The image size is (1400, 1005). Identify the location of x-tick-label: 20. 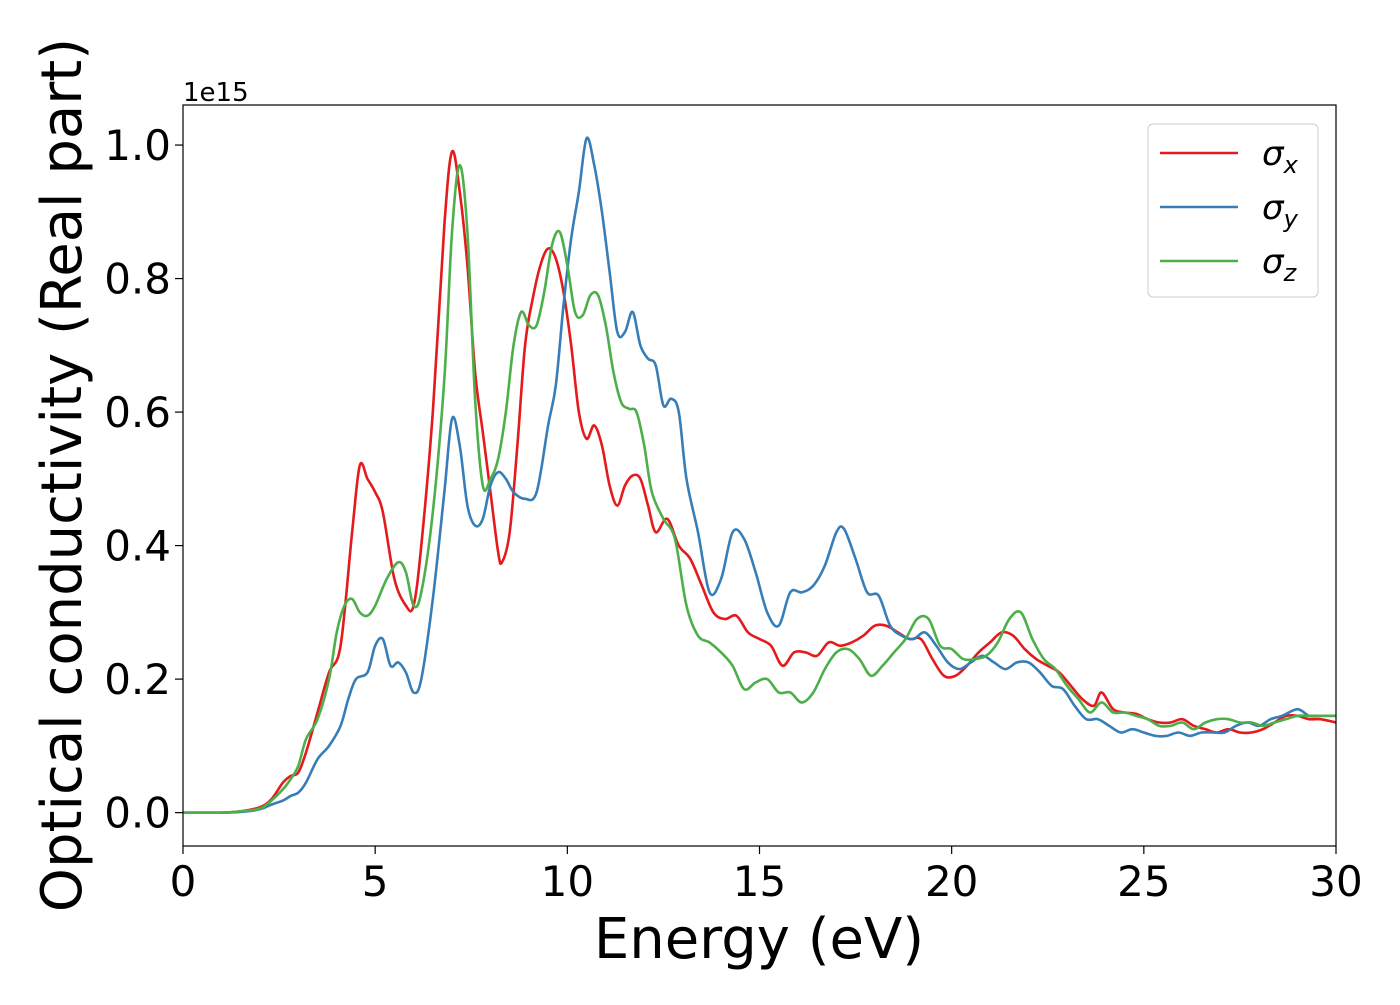
(951, 881).